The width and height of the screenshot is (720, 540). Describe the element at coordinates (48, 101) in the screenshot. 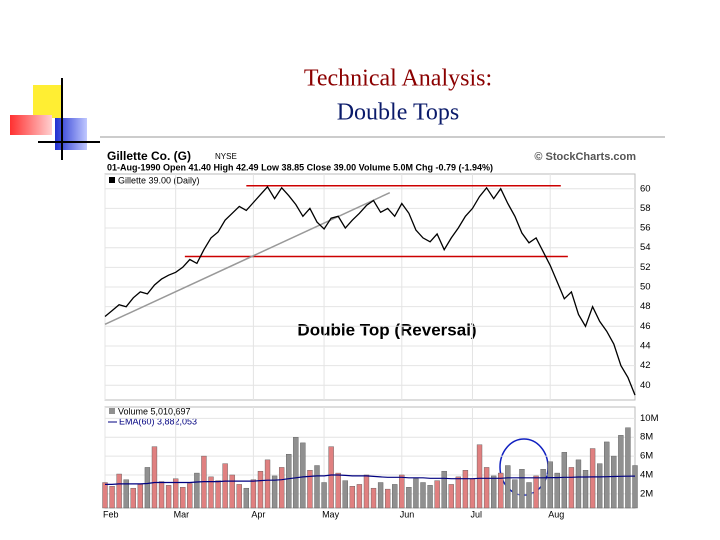

I see `deco-yellow` at that location.